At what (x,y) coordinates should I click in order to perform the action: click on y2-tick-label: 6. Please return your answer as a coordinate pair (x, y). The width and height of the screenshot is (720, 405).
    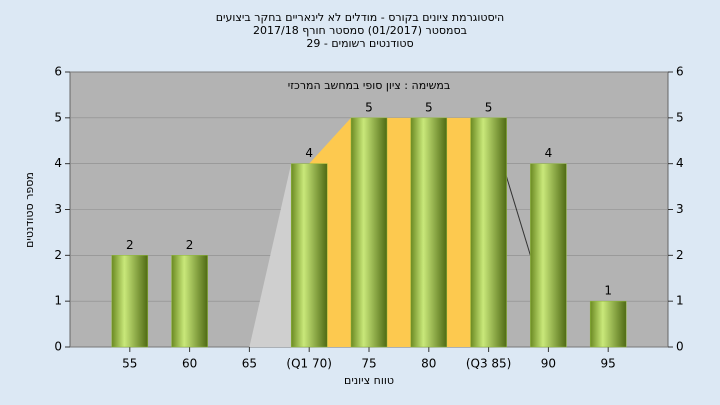
    Looking at the image, I should click on (680, 72).